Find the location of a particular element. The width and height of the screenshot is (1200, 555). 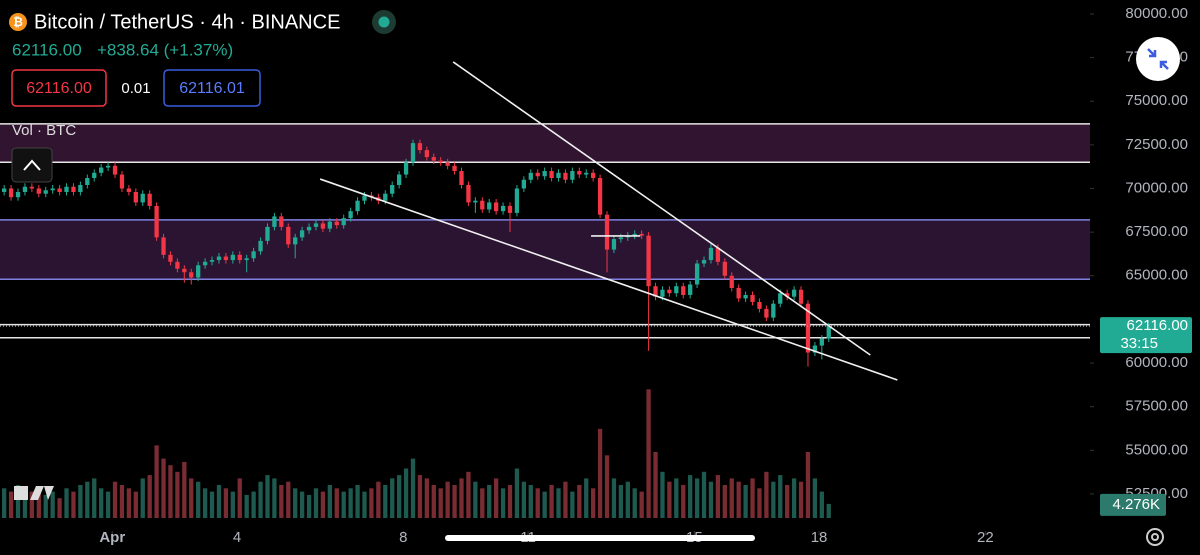

y-tick-label: 75000.00 is located at coordinates (1156, 100).